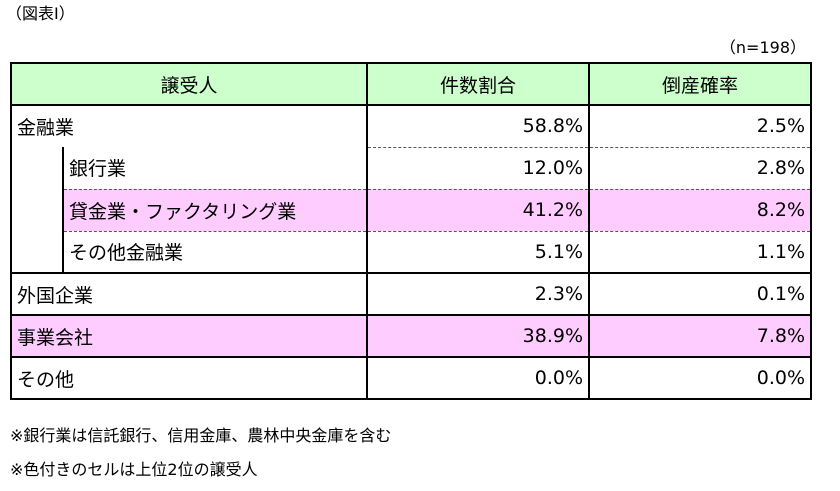 This screenshot has height=491, width=840. Describe the element at coordinates (478, 210) in the screenshot. I see `count-share-cell: 41.2%` at that location.